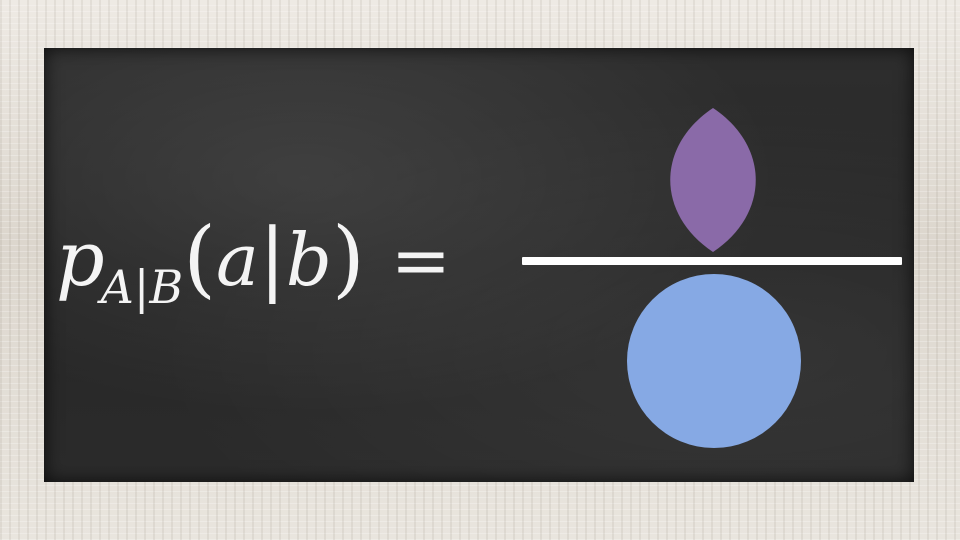 This screenshot has height=540, width=960. What do you see at coordinates (712, 261) in the screenshot?
I see `fraction-line` at bounding box center [712, 261].